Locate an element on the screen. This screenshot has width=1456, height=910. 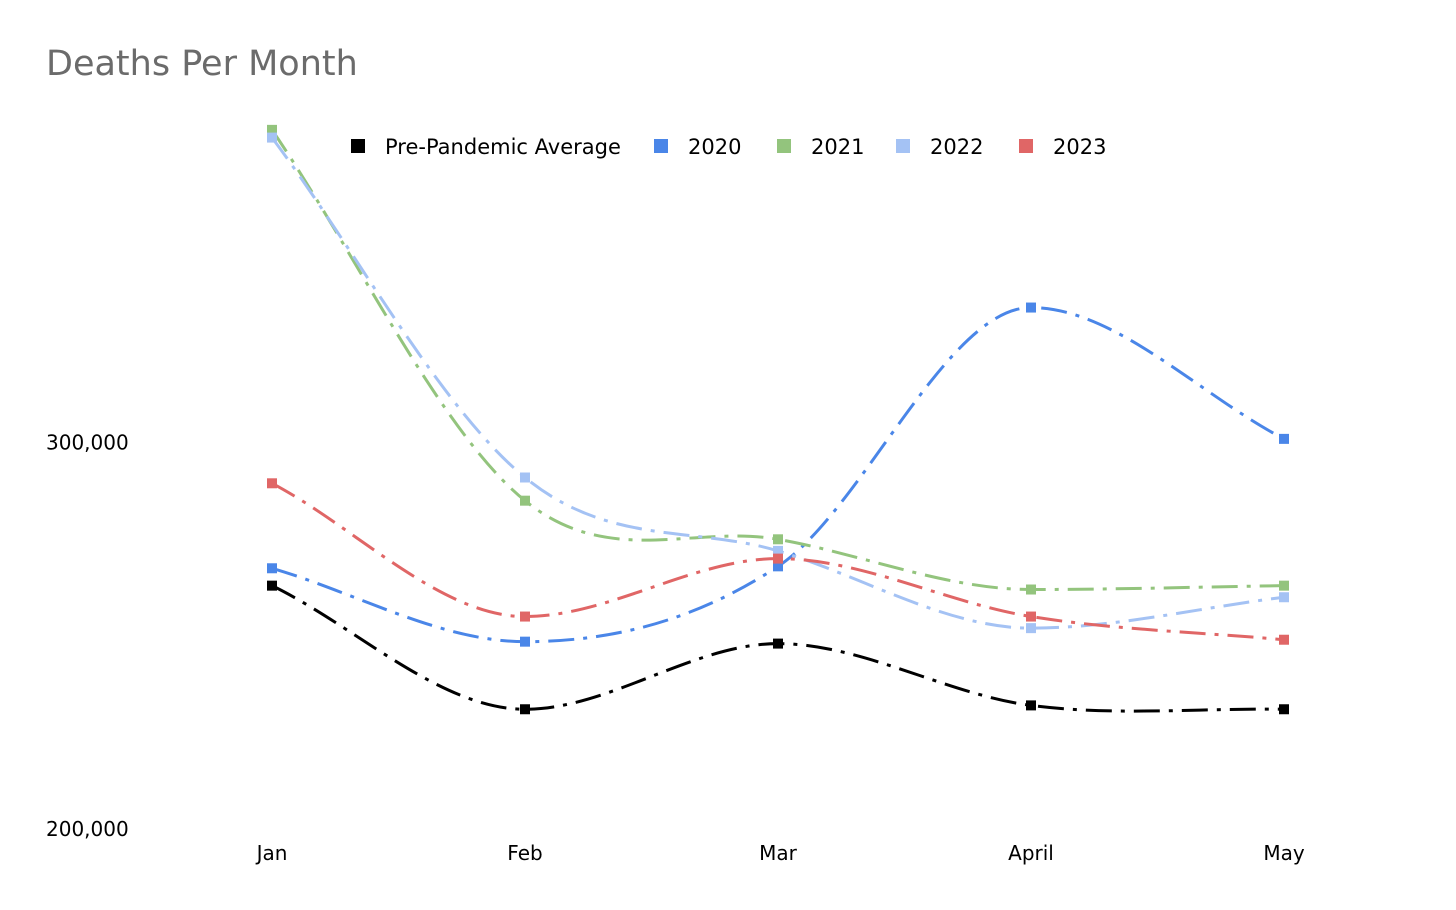
legend-label: 2022 is located at coordinates (956, 147).